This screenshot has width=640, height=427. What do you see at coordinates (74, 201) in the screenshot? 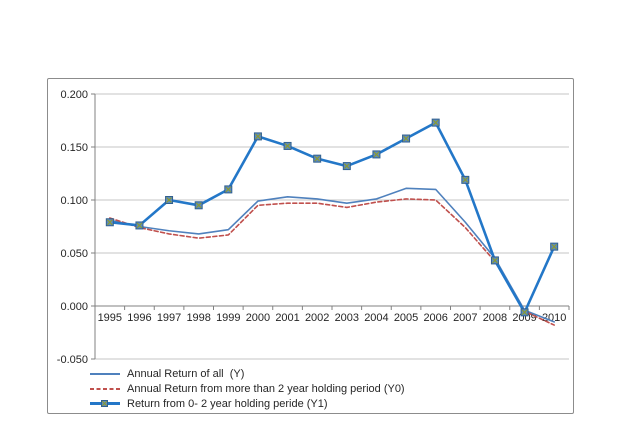
I see `svg-text: 0.100` at bounding box center [74, 201].